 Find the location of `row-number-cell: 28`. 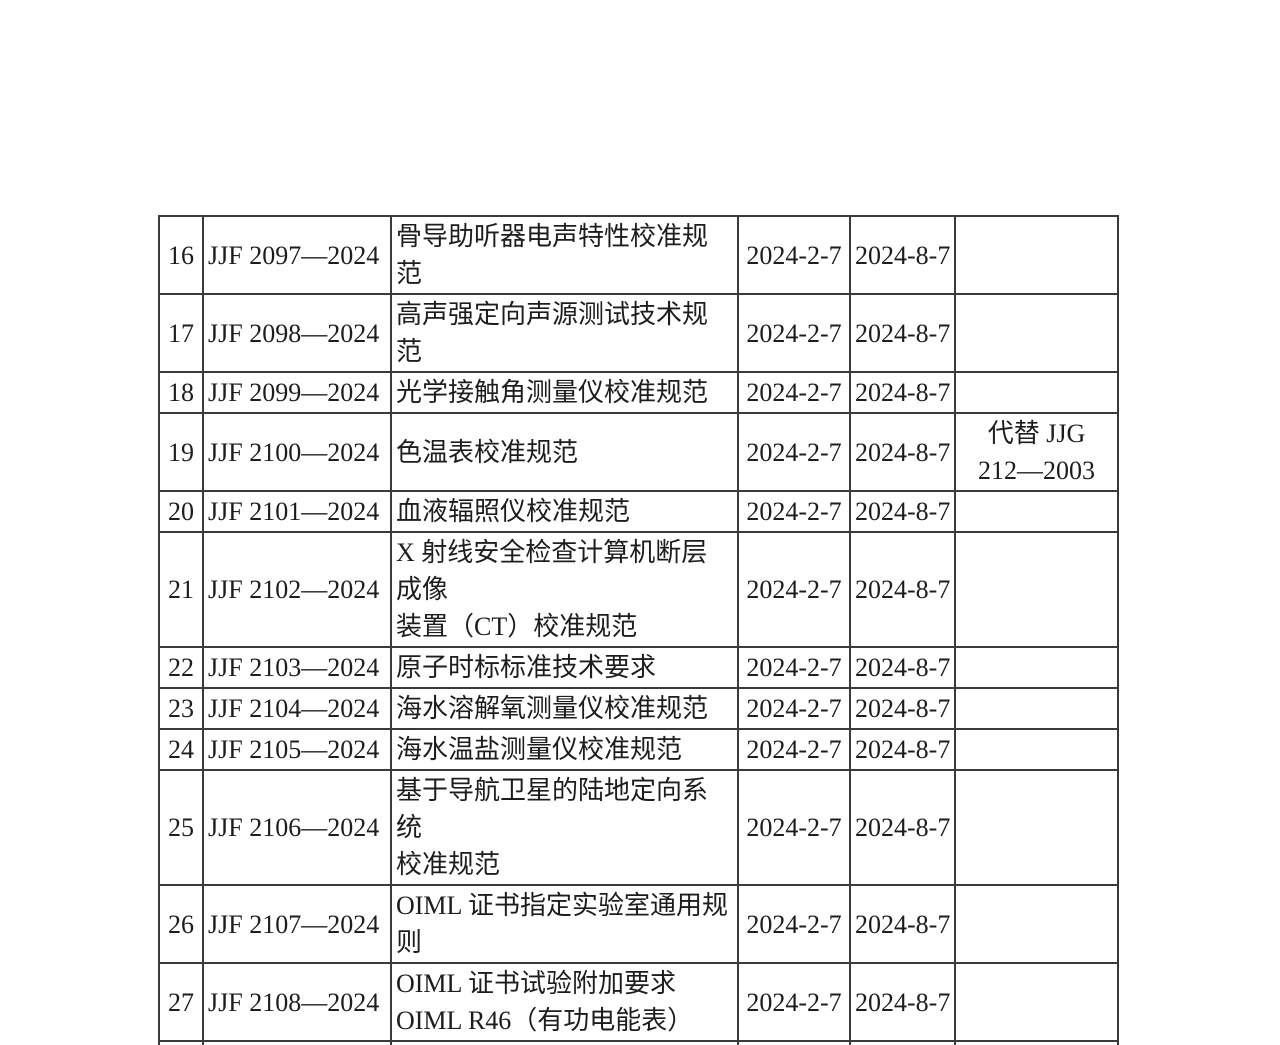

row-number-cell: 28 is located at coordinates (181, 1042).